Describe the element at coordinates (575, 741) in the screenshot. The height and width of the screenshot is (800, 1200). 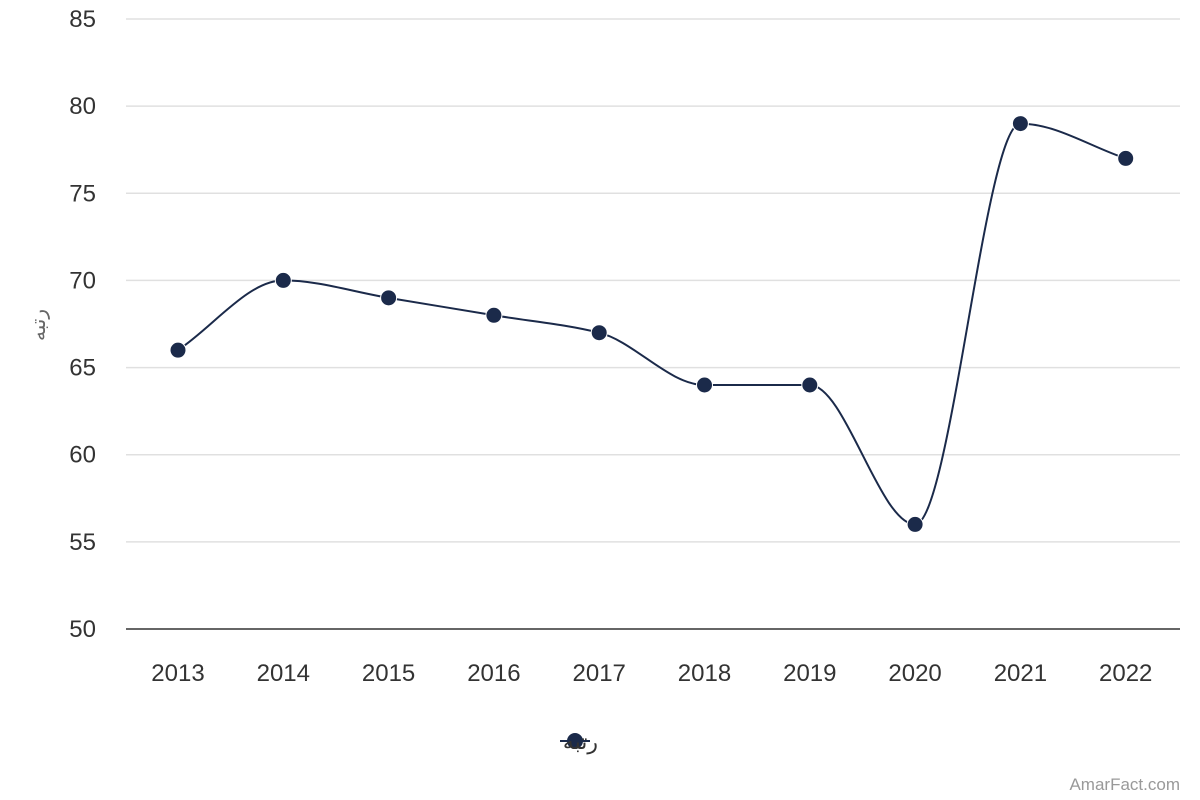
I see `legend-marker-swatch` at that location.